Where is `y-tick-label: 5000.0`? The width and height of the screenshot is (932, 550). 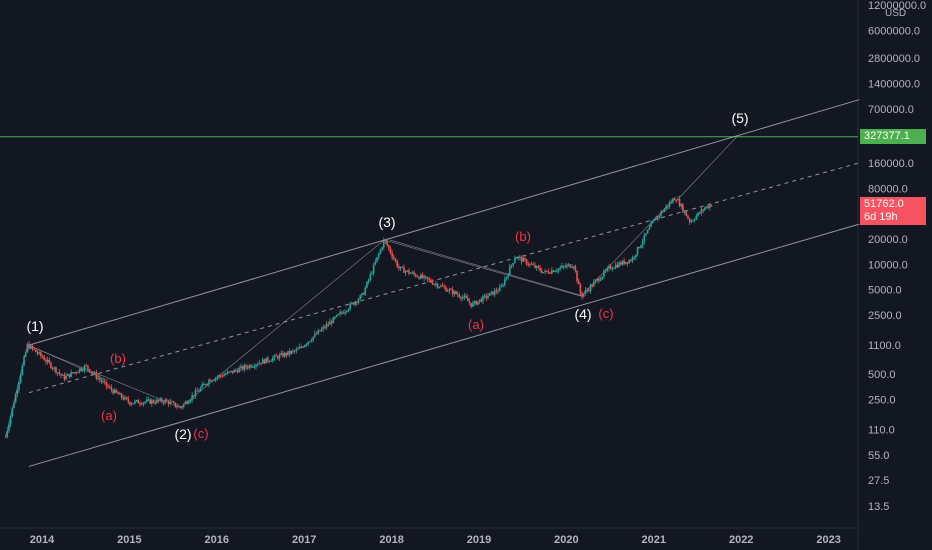
y-tick-label: 5000.0 is located at coordinates (885, 291).